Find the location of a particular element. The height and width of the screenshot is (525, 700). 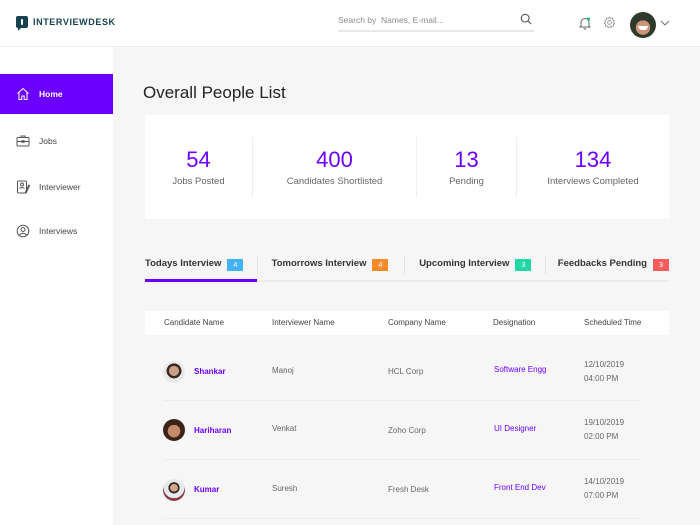

tab-label: Upcoming Interview is located at coordinates (464, 263).